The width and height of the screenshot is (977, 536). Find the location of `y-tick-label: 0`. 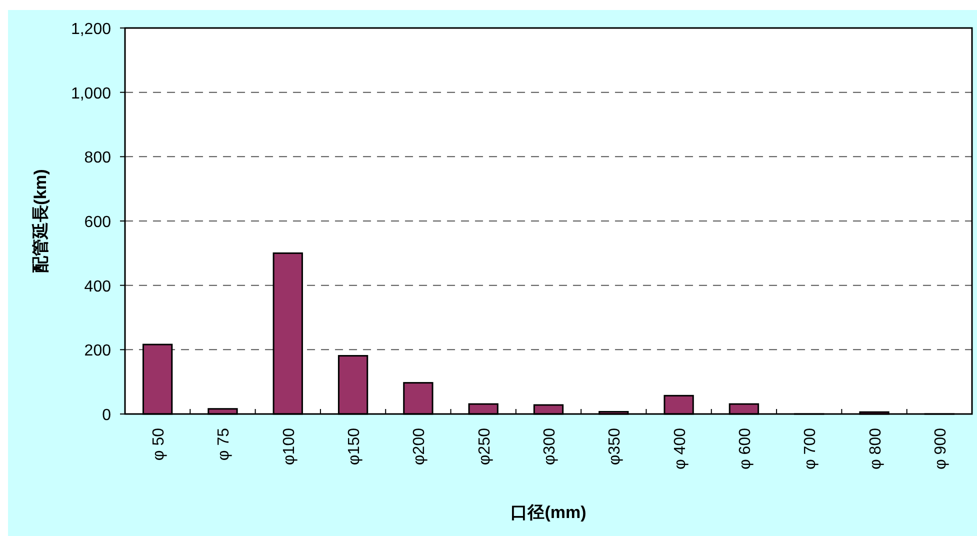

y-tick-label: 0 is located at coordinates (107, 415).